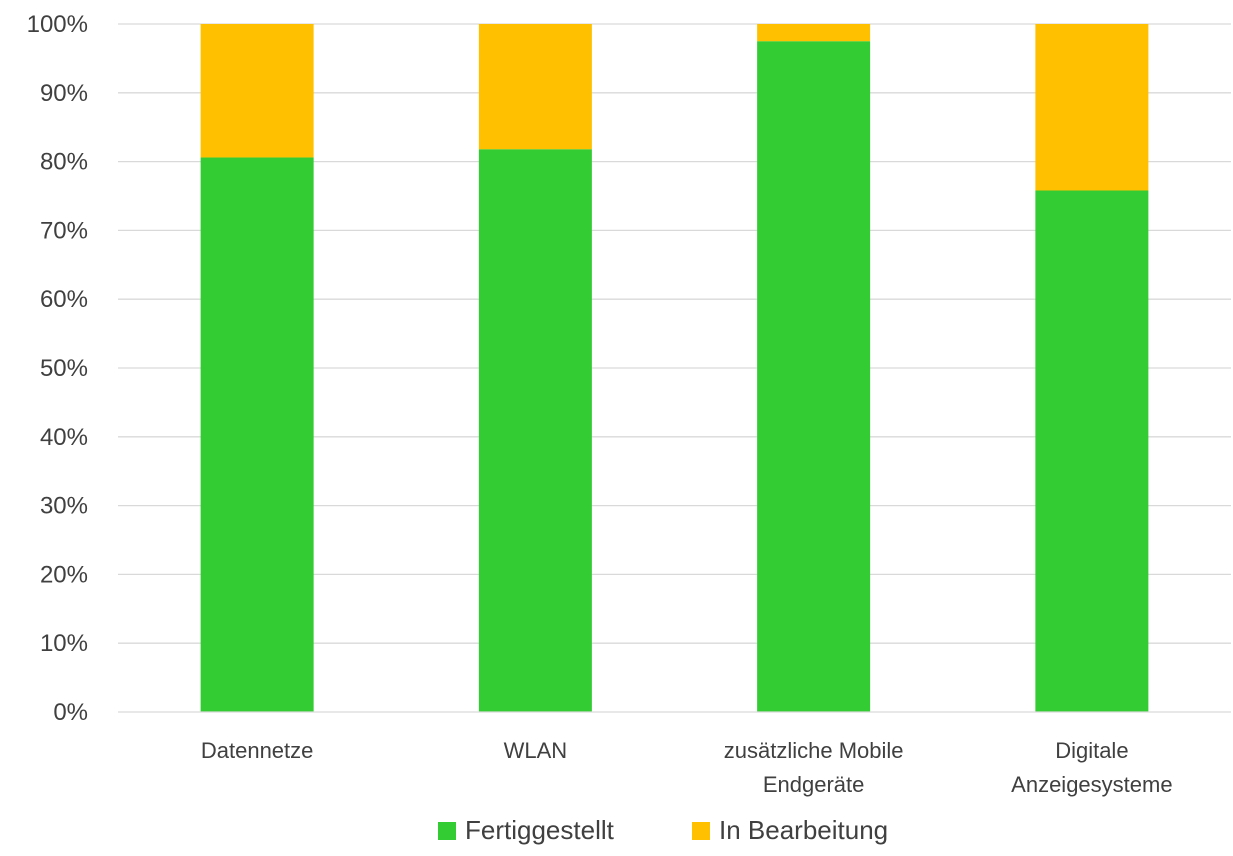 The image size is (1233, 856). Describe the element at coordinates (64, 643) in the screenshot. I see `y-tick-label: 10%` at that location.